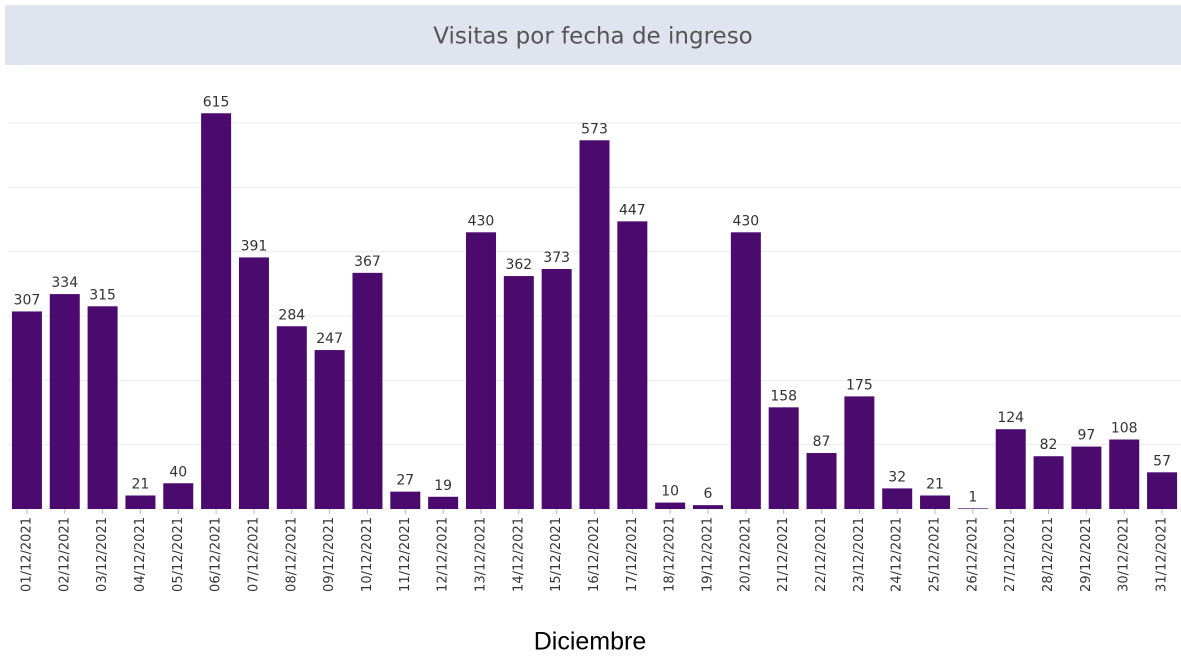 This screenshot has height=657, width=1181. What do you see at coordinates (405, 481) in the screenshot?
I see `value-label: 27` at bounding box center [405, 481].